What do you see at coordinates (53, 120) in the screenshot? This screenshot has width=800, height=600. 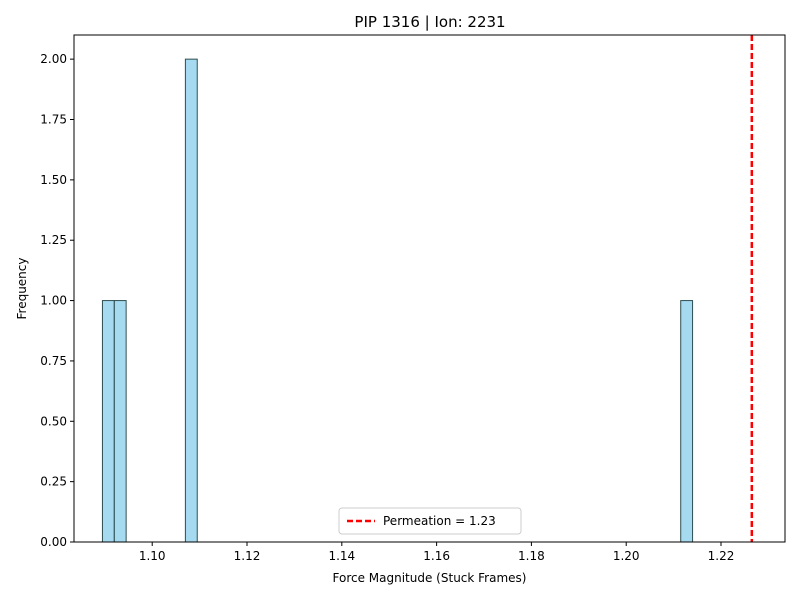 I see `y-tick-label: 1.75` at bounding box center [53, 120].